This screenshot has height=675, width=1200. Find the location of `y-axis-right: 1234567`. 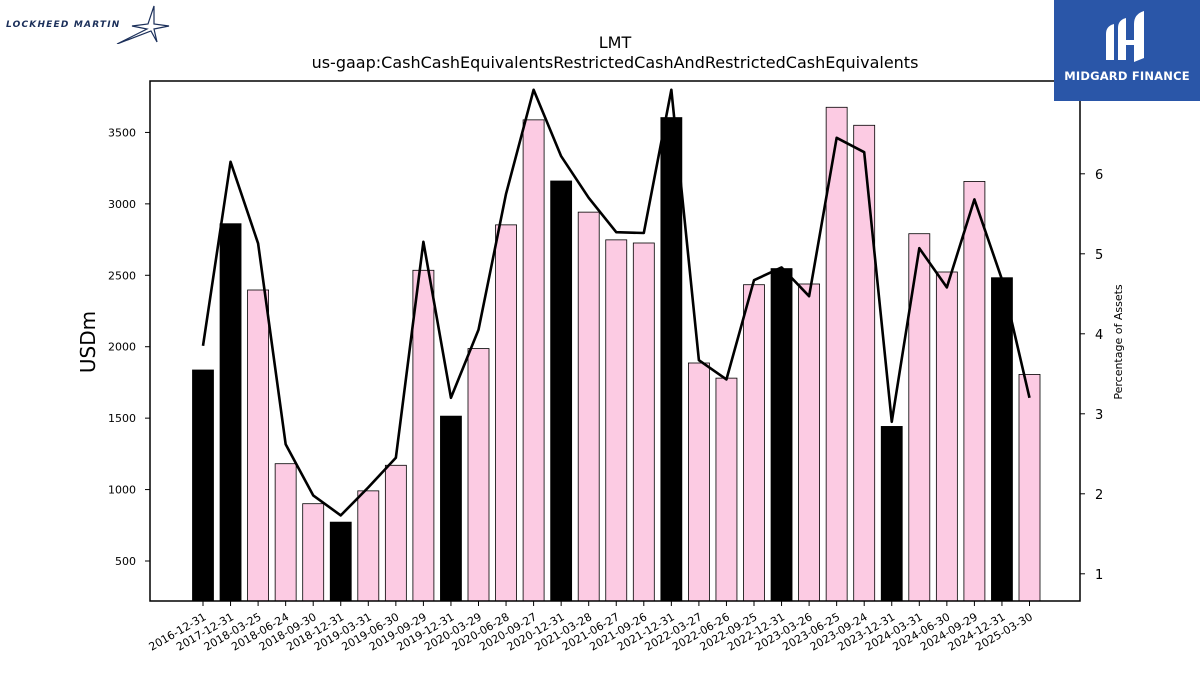

y-axis-right: 1234567 is located at coordinates (1091, 335).